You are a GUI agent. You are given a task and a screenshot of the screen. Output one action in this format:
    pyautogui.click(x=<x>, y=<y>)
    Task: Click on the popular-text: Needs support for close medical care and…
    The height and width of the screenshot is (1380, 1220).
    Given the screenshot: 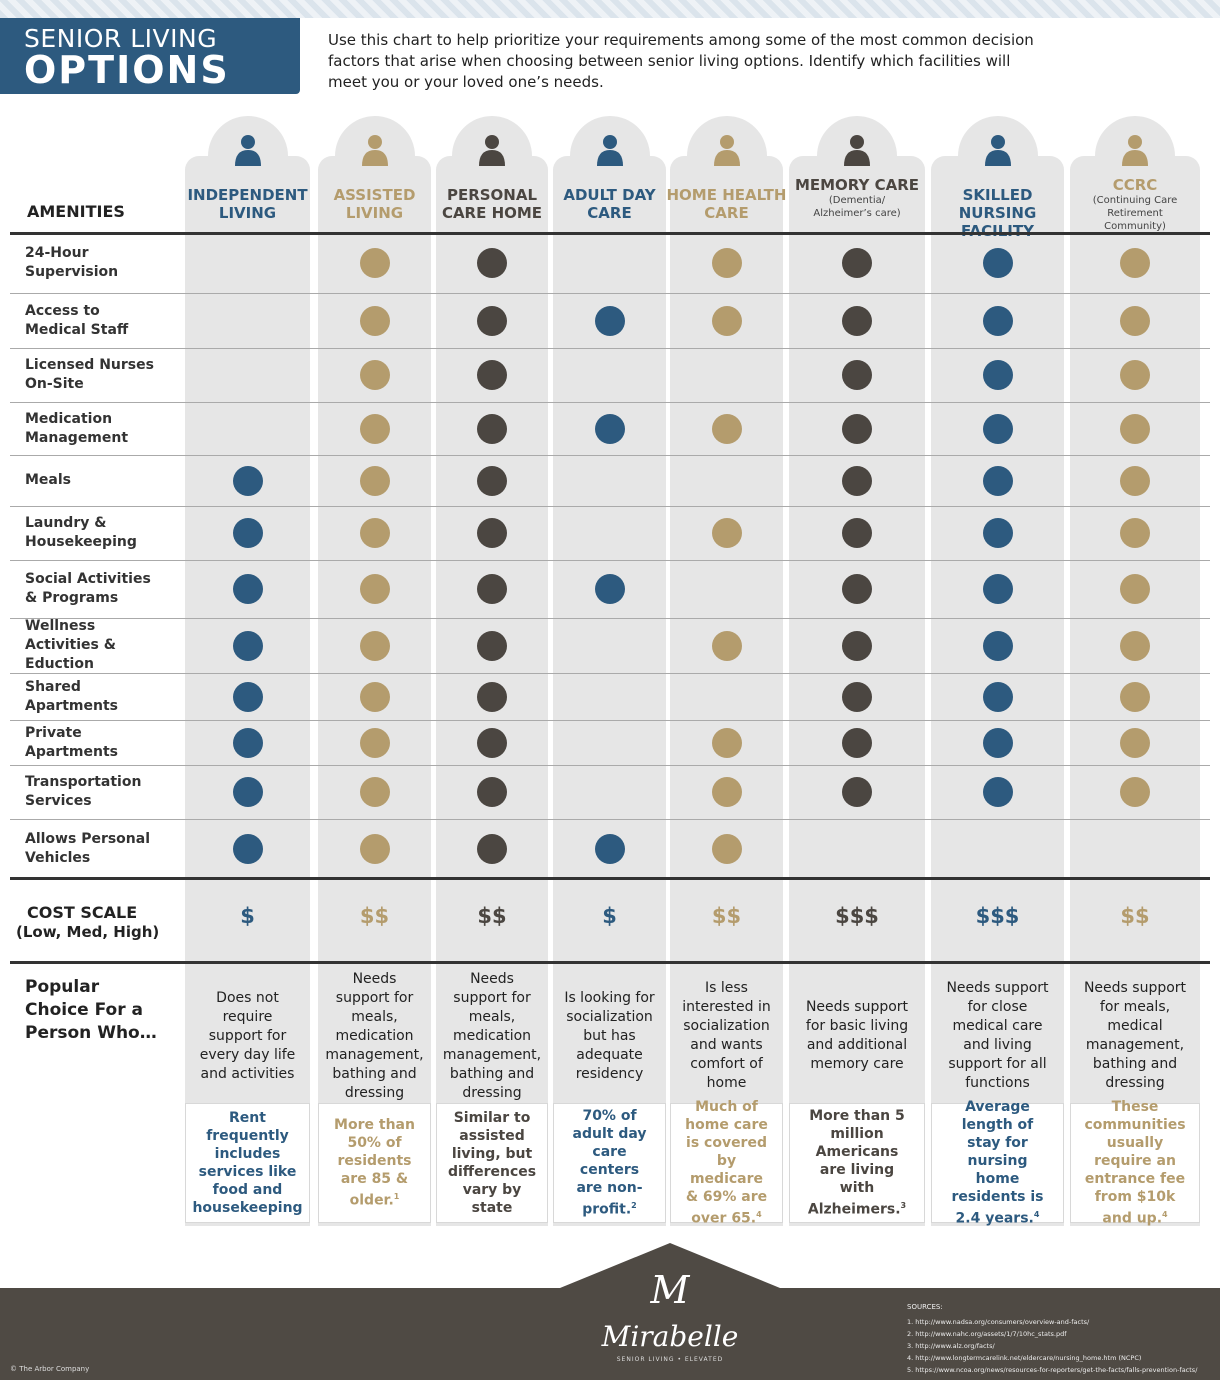 What is the action you would take?
    pyautogui.click(x=997, y=1035)
    